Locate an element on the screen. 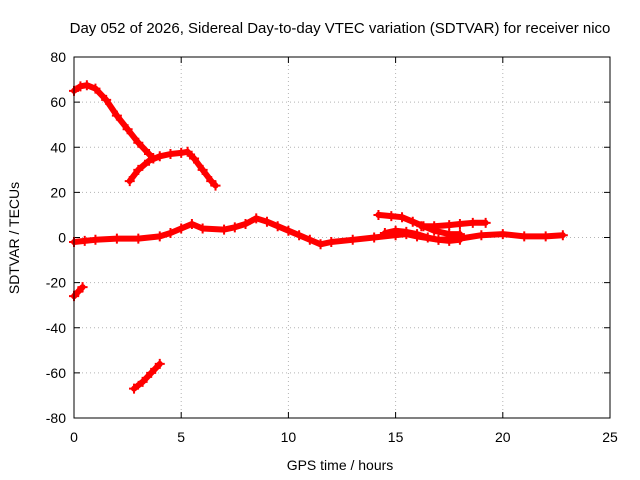  y-tick-label: 80 is located at coordinates (58, 57).